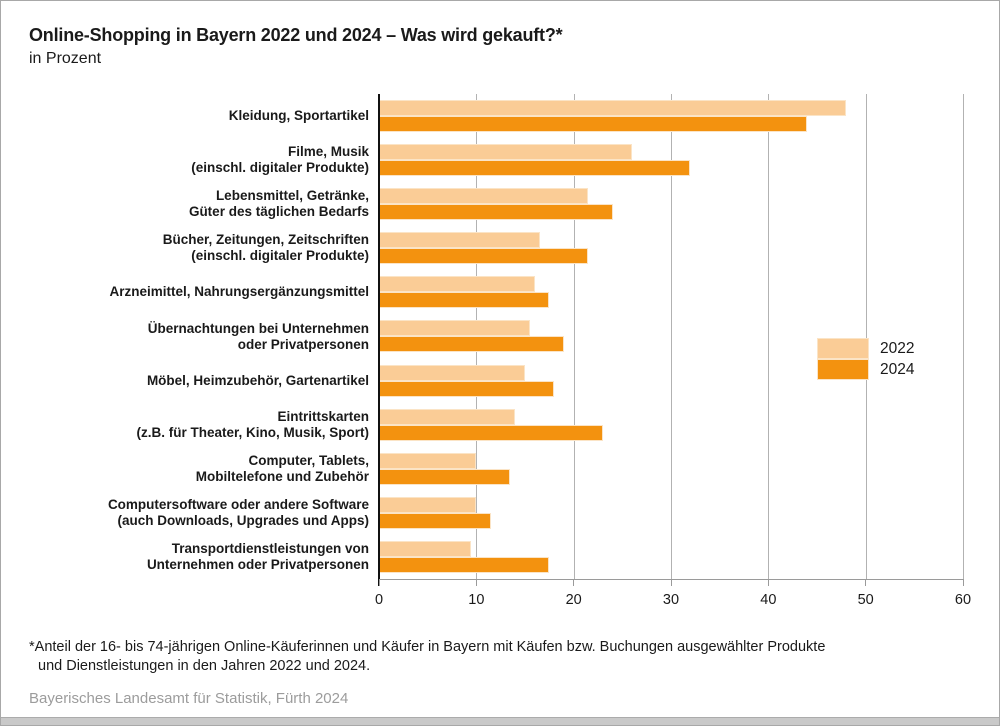 The image size is (1000, 726). Describe the element at coordinates (379, 340) in the screenshot. I see `y-axis-line` at that location.